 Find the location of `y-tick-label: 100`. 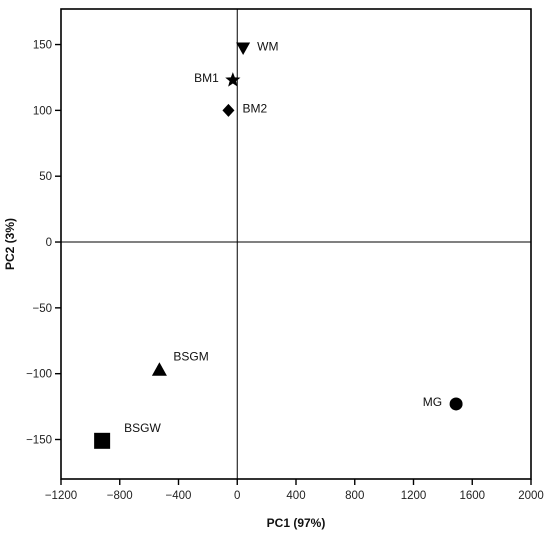

y-tick-label: 100 is located at coordinates (42, 111).